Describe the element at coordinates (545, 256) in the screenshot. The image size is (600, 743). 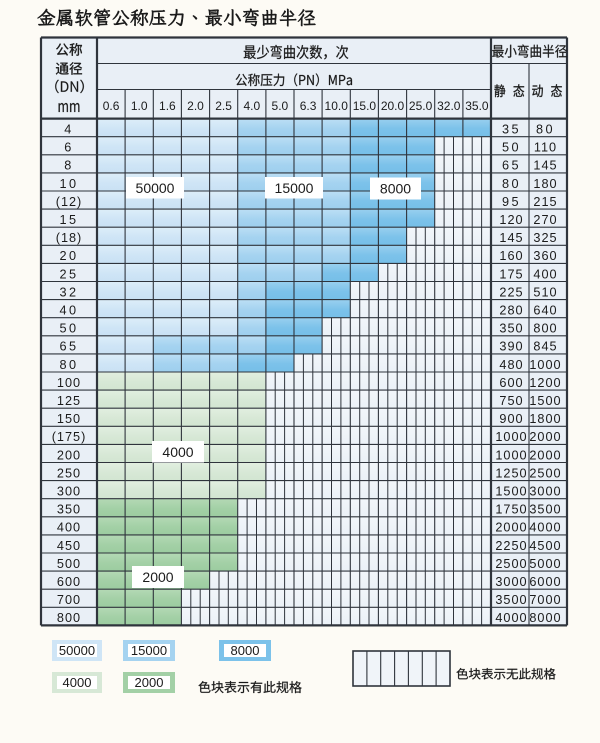
I see `svg-text: 360` at that location.